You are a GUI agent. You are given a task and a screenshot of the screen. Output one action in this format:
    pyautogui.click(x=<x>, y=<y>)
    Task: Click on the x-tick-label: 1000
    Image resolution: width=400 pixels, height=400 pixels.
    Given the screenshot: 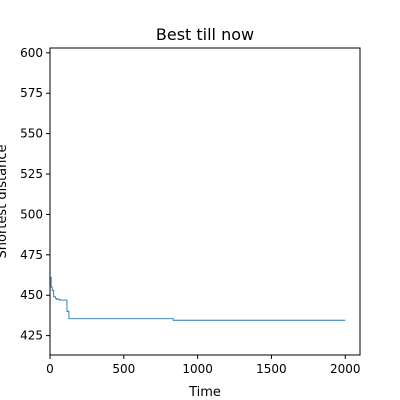 What is the action you would take?
    pyautogui.click(x=197, y=369)
    